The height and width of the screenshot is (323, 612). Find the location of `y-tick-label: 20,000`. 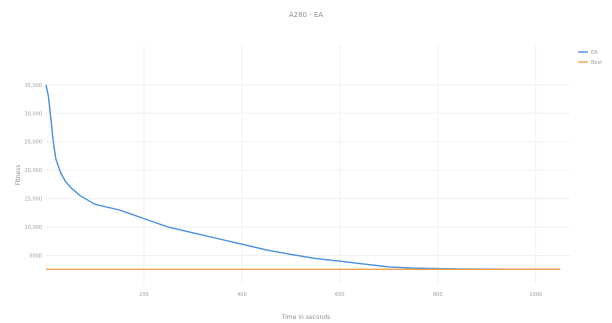

y-tick-label: 20,000 is located at coordinates (34, 171).